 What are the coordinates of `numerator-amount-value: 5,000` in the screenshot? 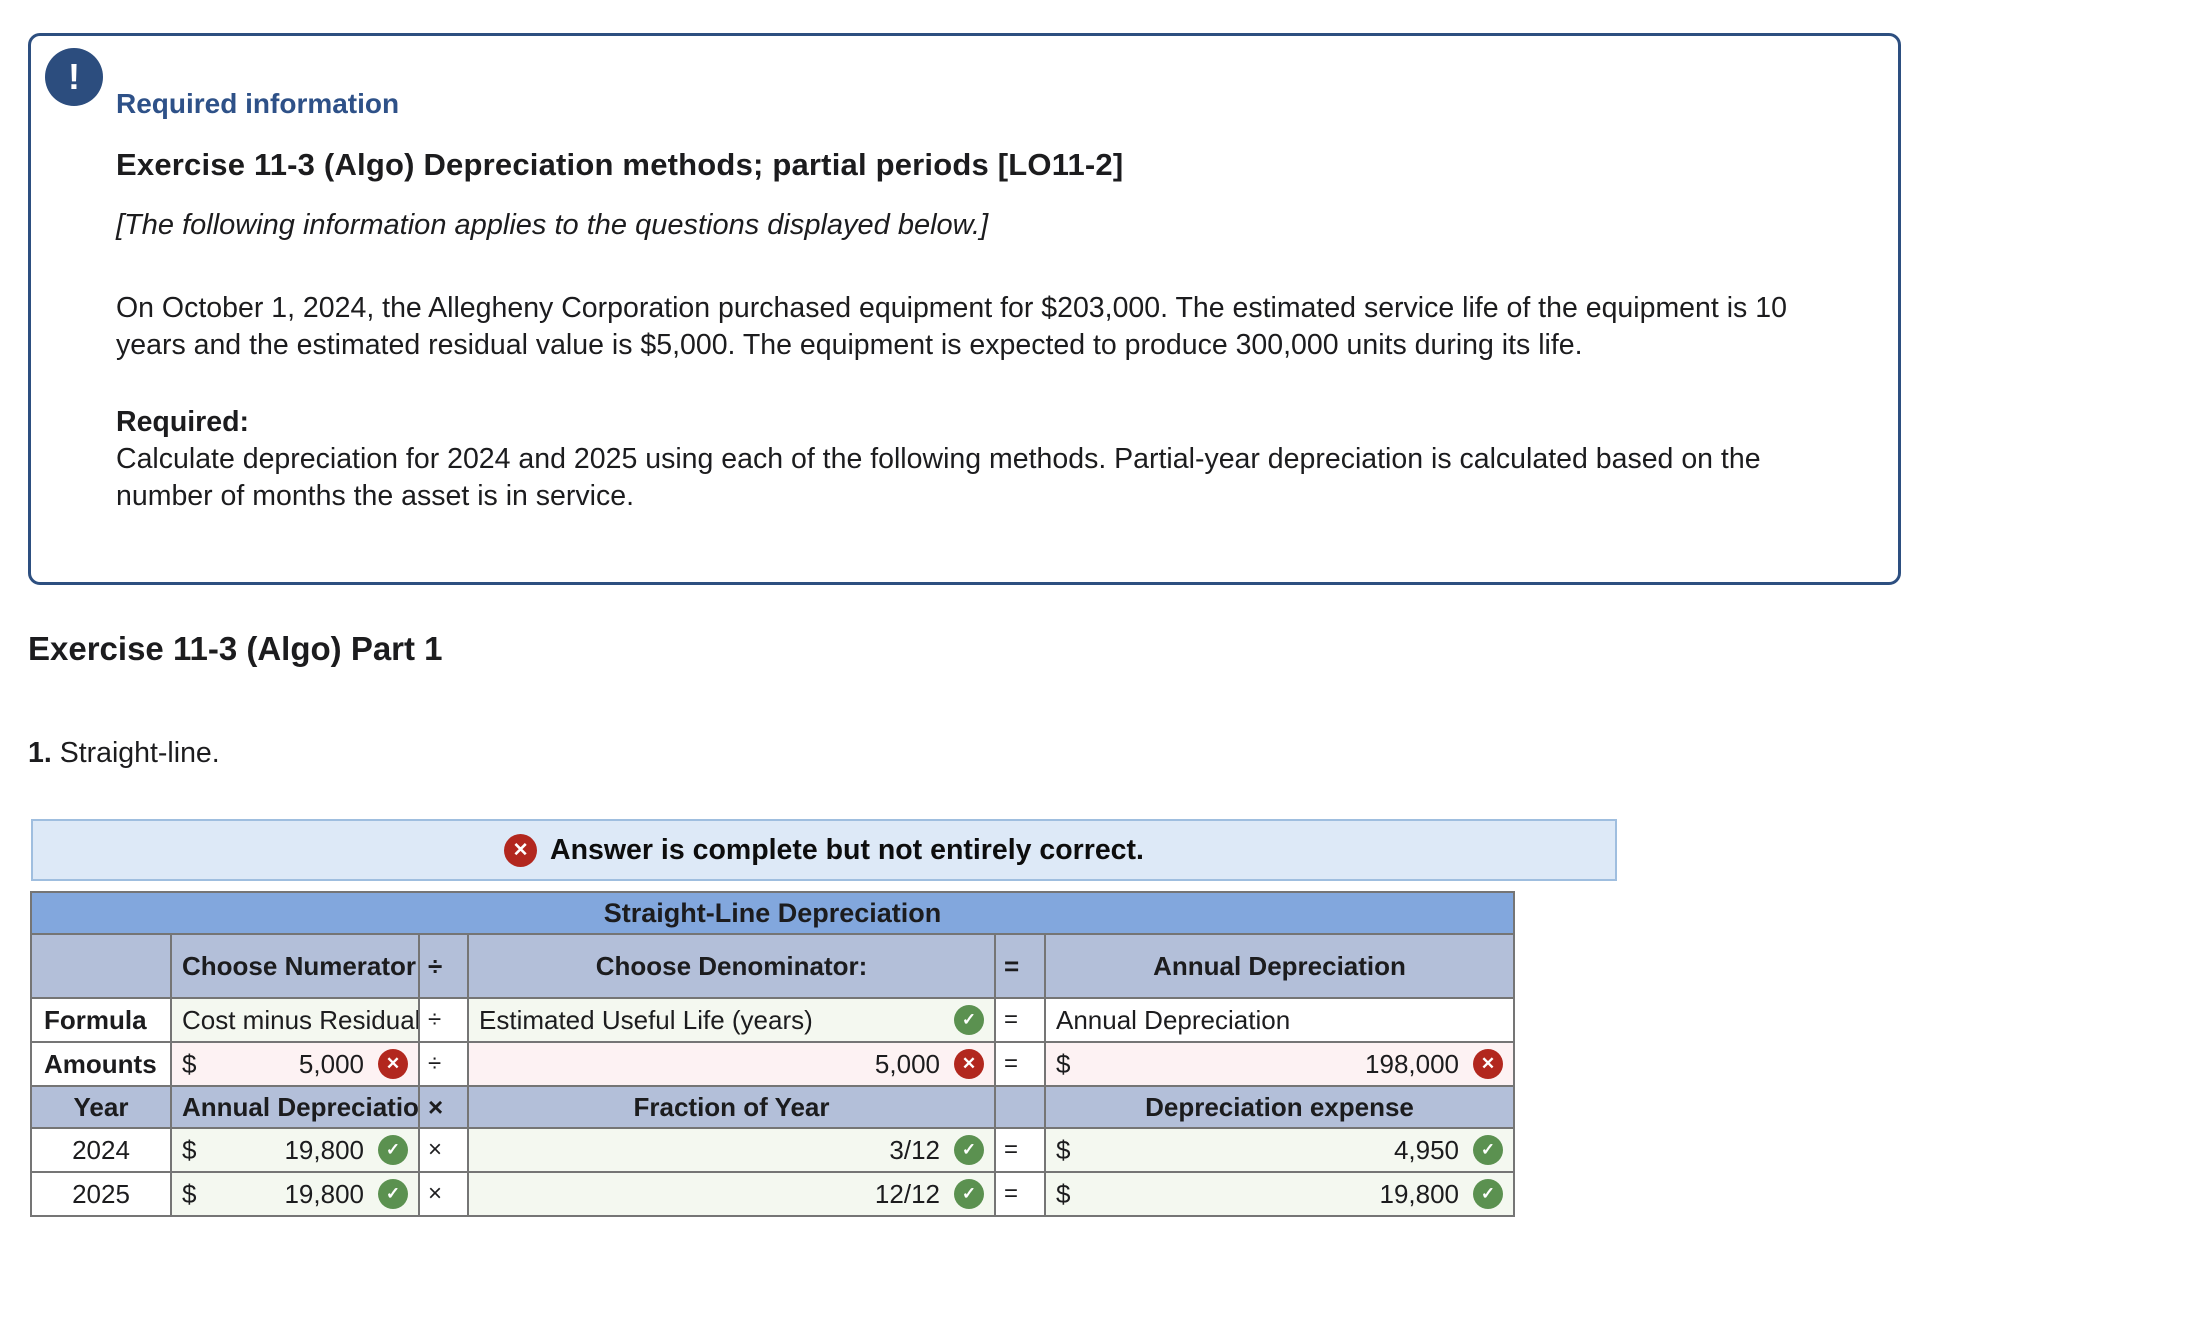 It's located at (331, 1063).